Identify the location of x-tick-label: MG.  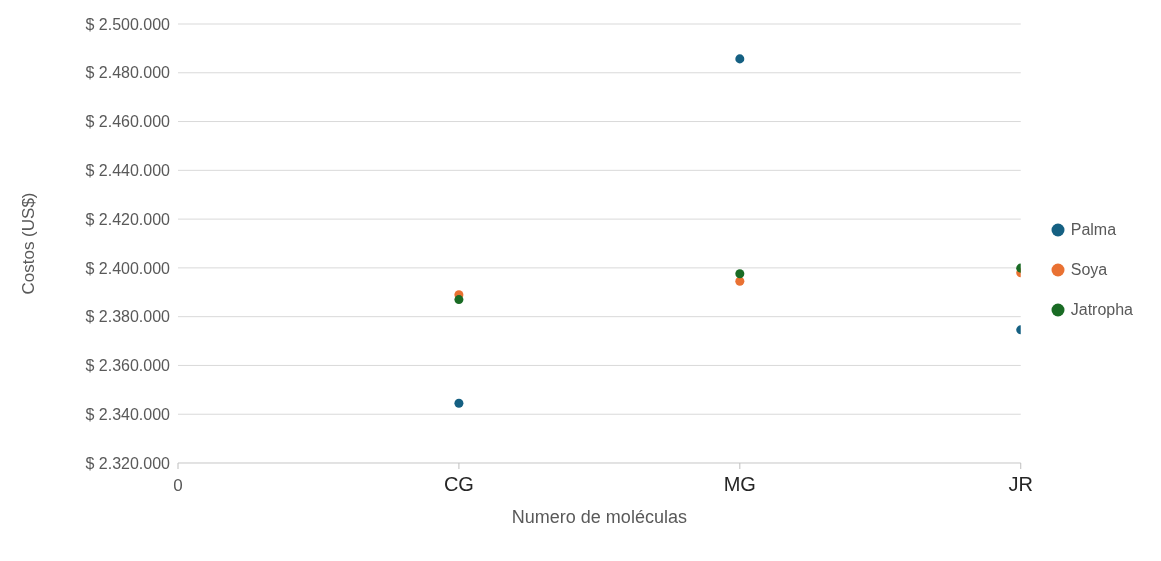
(739, 484).